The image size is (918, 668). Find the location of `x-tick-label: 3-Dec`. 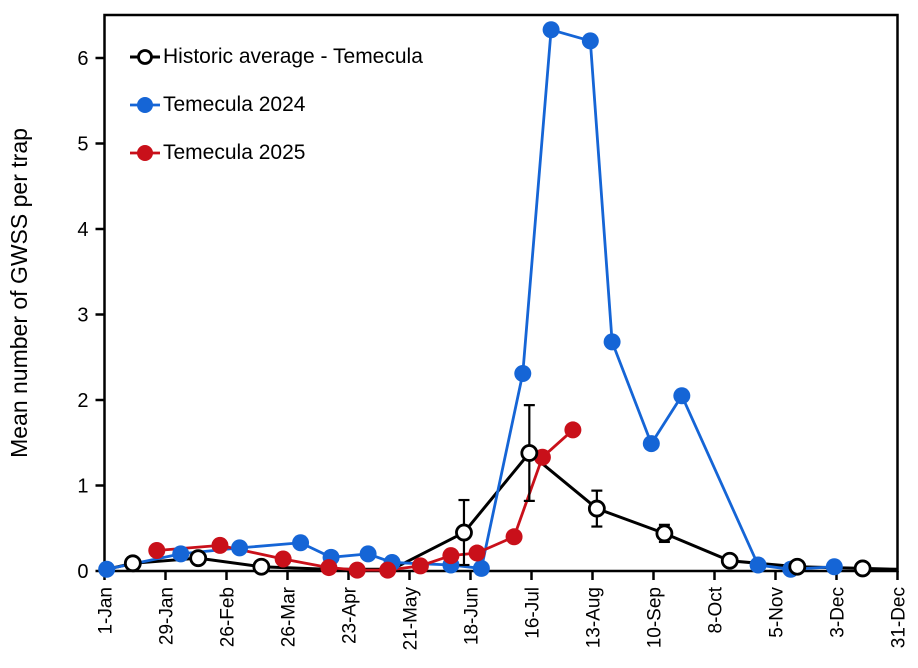

x-tick-label: 3-Dec is located at coordinates (838, 612).